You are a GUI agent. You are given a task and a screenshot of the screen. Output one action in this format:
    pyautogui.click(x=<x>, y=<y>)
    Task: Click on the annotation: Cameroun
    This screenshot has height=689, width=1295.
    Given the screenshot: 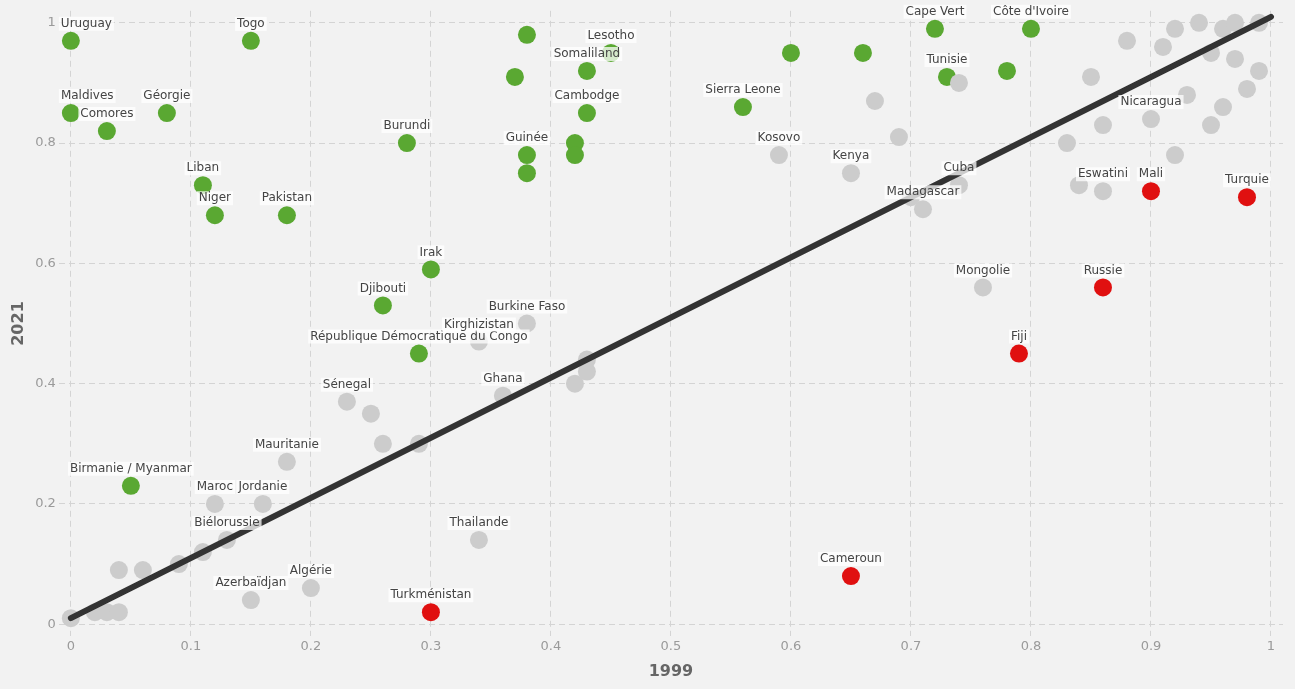 What is the action you would take?
    pyautogui.click(x=850, y=558)
    